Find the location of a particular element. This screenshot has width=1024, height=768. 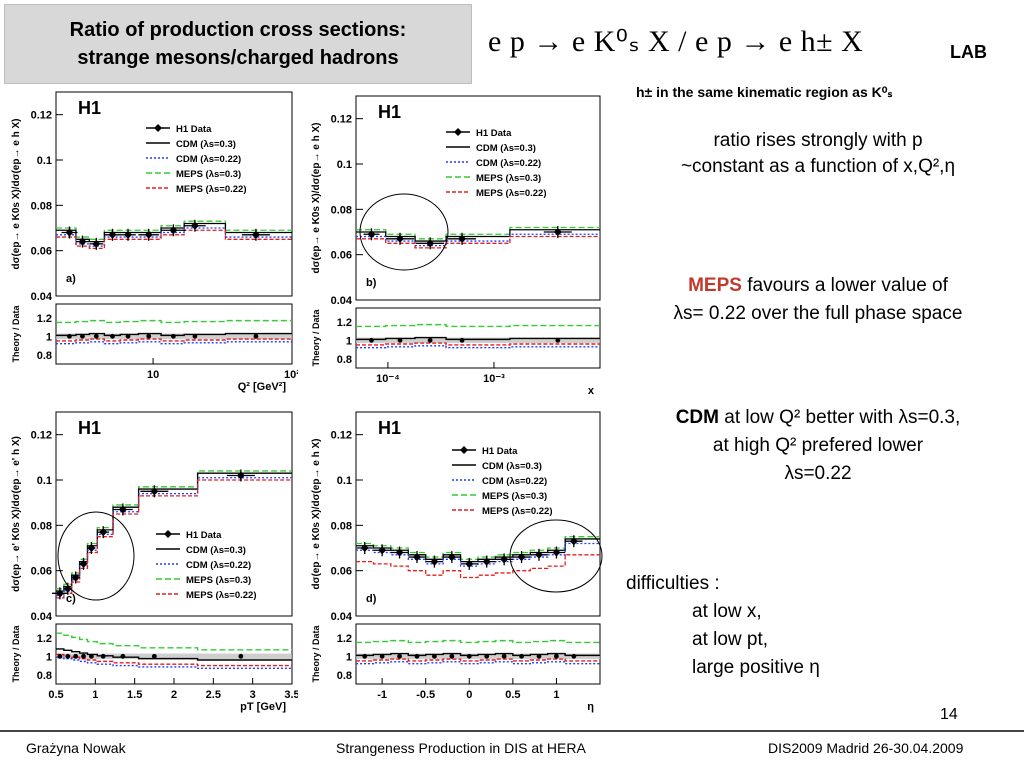

lab-label: LAB is located at coordinates (968, 52).